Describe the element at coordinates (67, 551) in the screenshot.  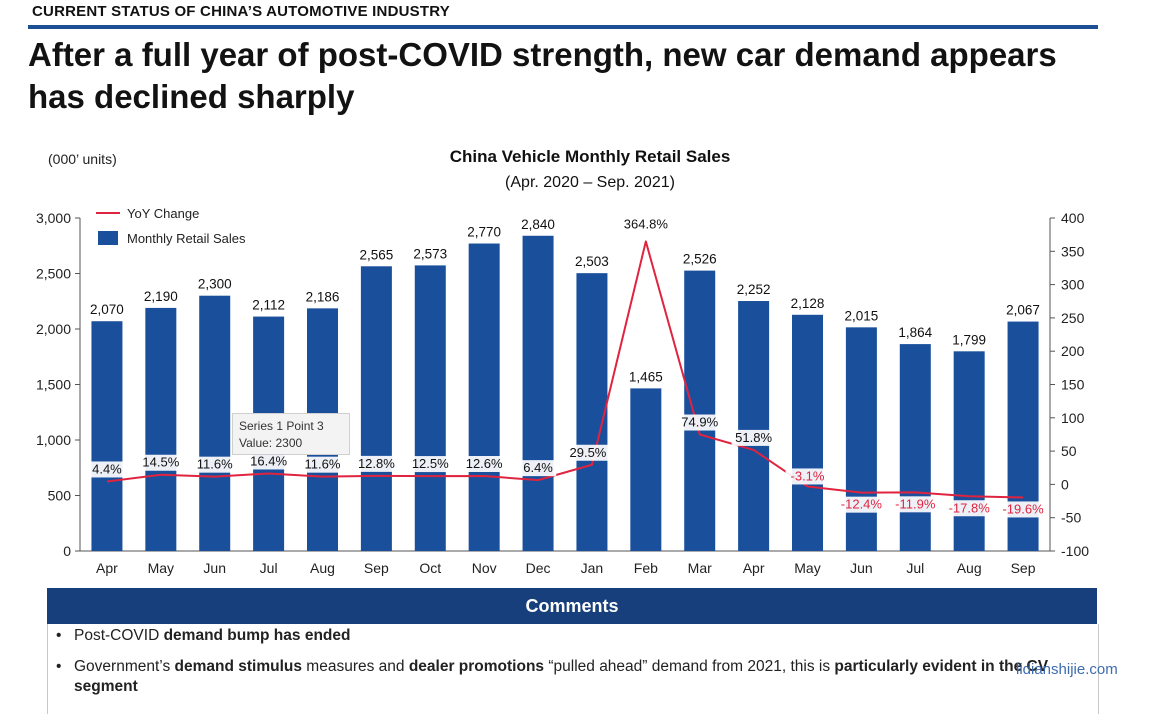
I see `left-axis-tick-label: 0` at that location.